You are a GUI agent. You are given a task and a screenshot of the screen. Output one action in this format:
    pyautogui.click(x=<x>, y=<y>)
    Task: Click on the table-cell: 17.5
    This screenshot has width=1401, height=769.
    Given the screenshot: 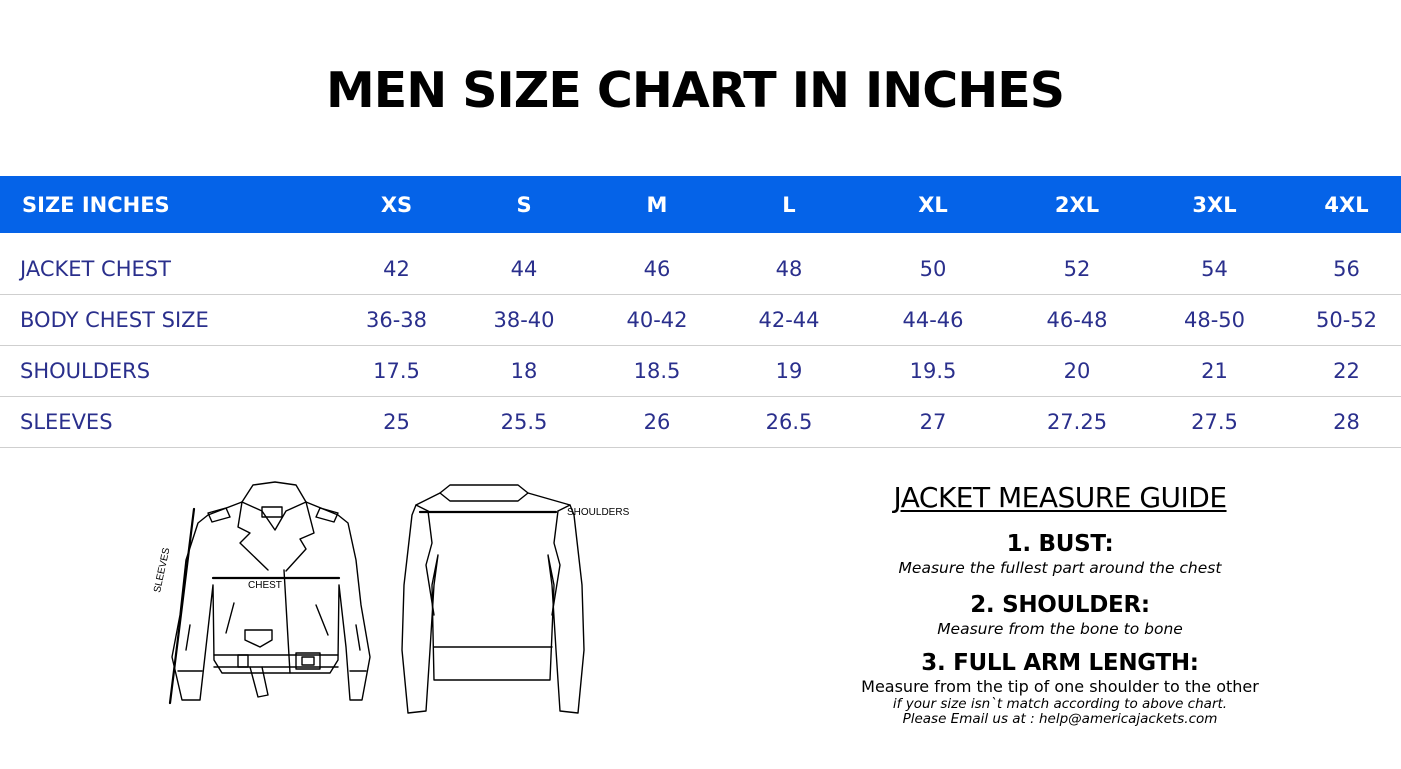 What is the action you would take?
    pyautogui.click(x=396, y=371)
    